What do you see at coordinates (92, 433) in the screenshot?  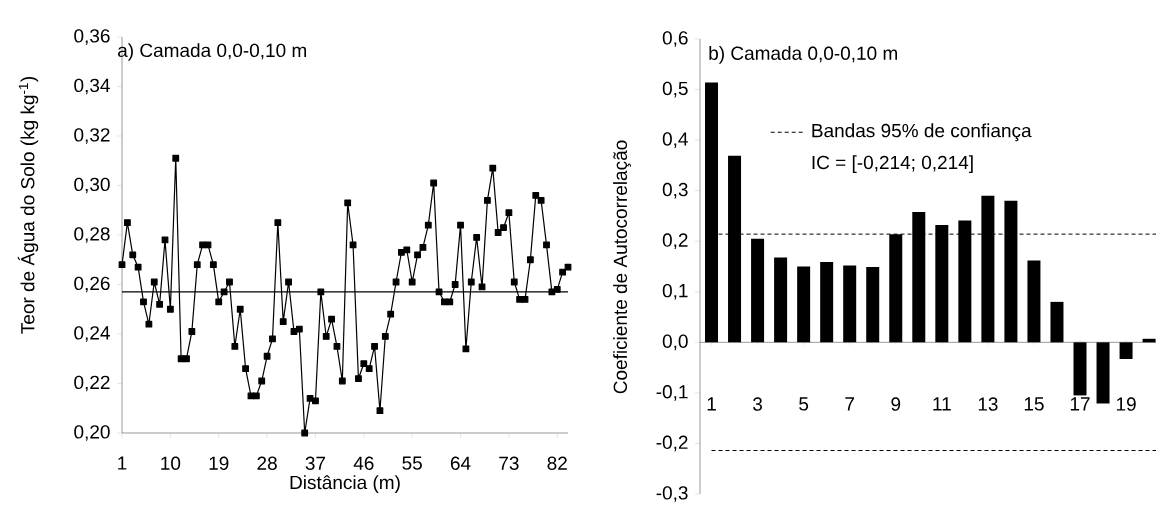 I see `y-tick-label: 0,20` at bounding box center [92, 433].